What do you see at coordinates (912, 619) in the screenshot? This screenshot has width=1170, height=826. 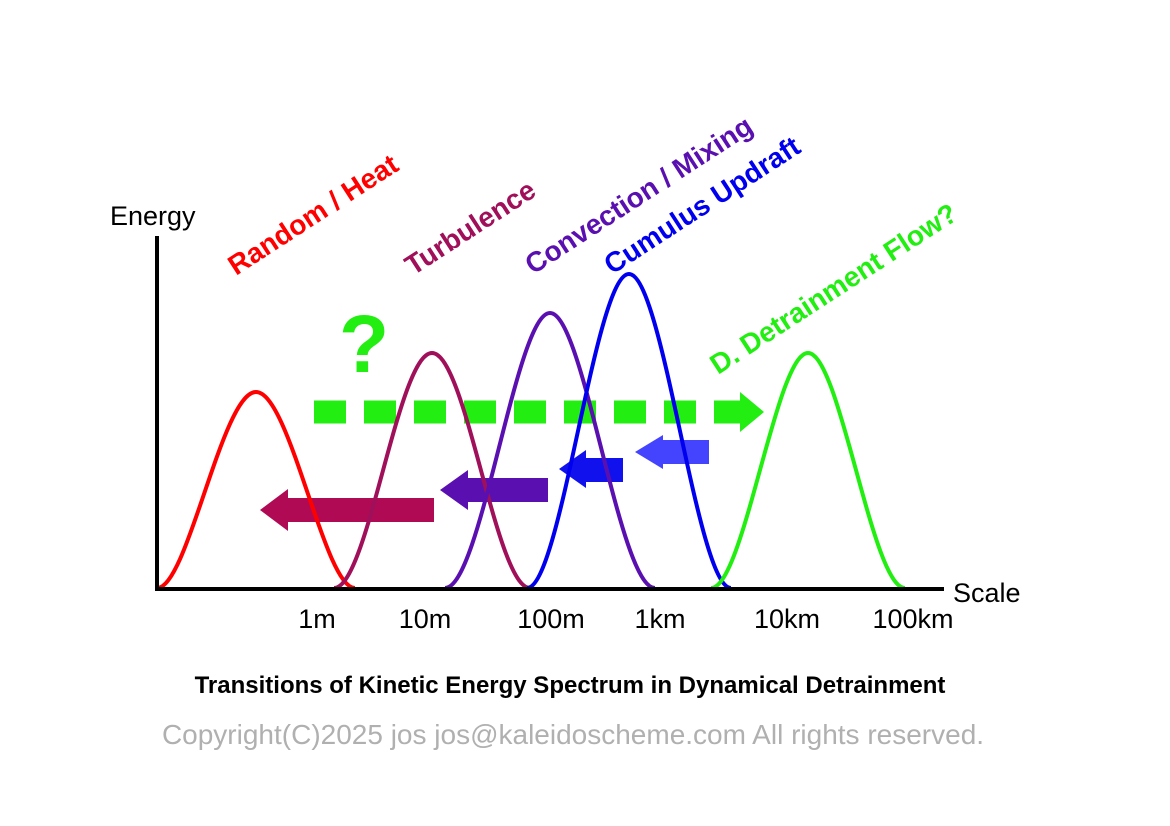 I see `x-tick-label-100km: 100km` at bounding box center [912, 619].